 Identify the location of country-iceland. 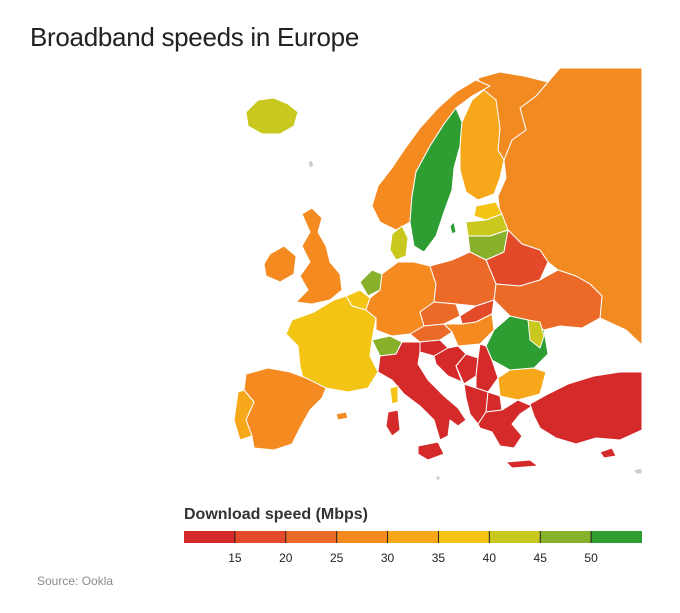
(272, 116).